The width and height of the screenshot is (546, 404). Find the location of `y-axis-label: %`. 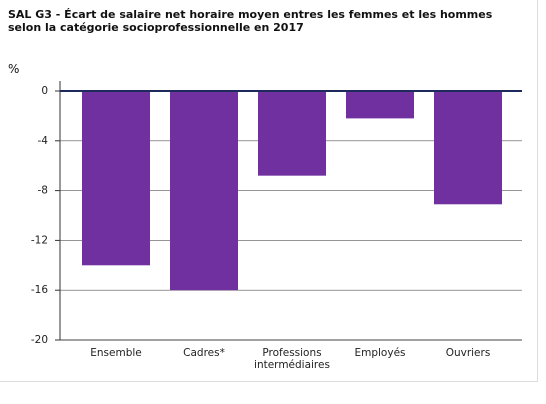

y-axis-label: % is located at coordinates (14, 69).